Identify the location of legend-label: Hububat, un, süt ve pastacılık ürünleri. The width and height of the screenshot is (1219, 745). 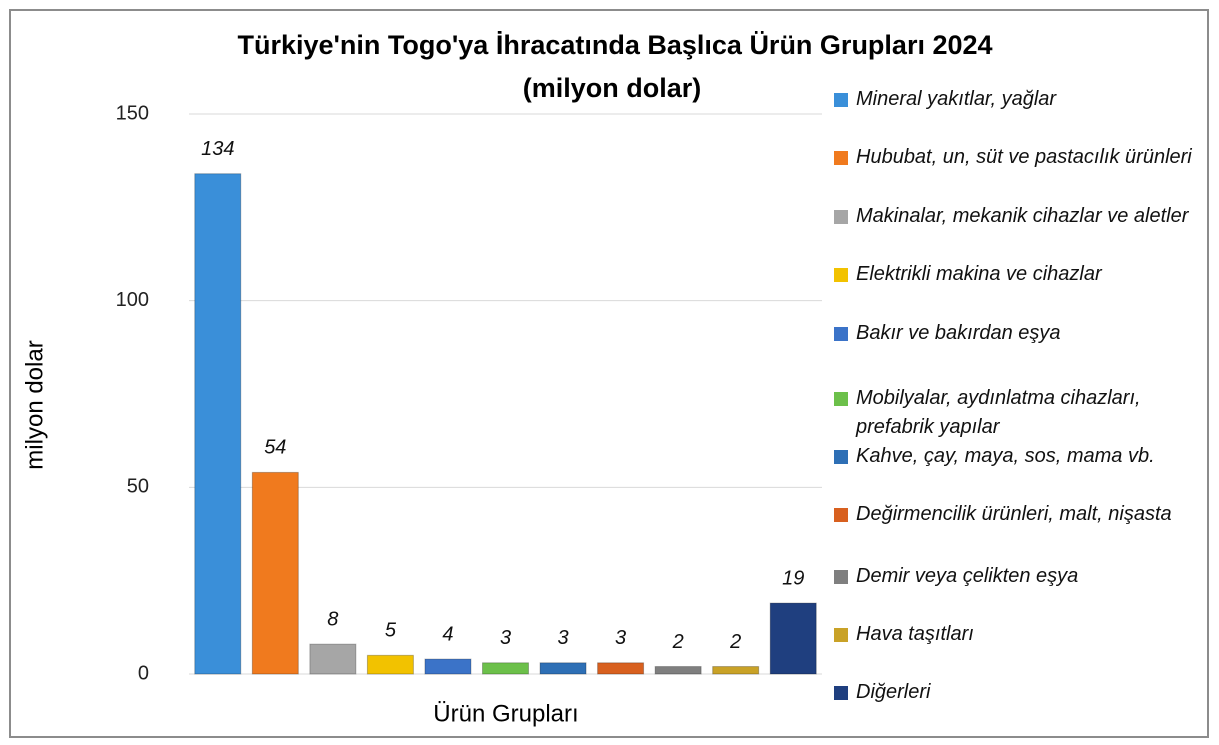
(1024, 157).